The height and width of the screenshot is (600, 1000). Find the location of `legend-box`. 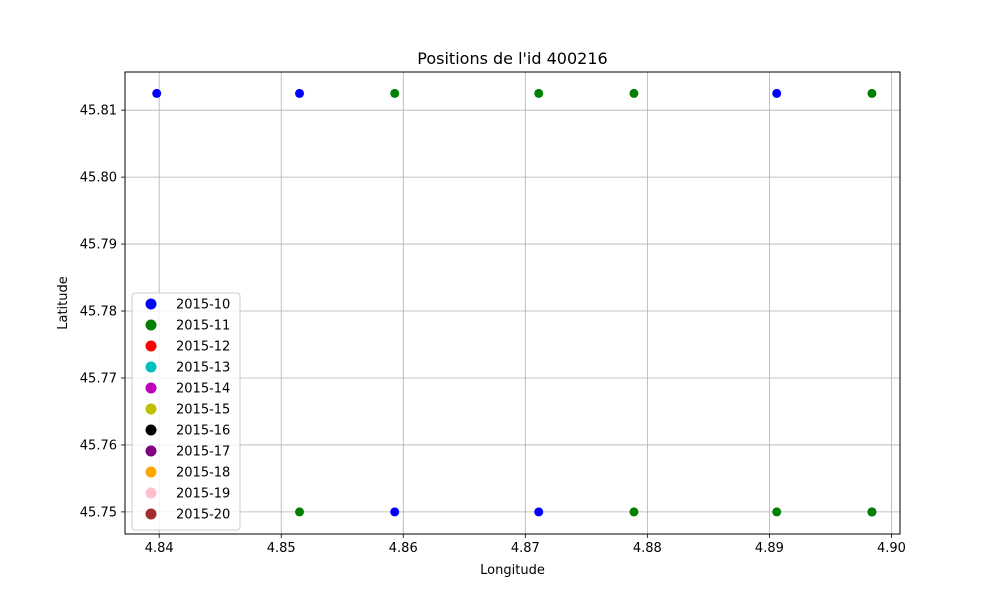

legend-box is located at coordinates (186, 411).